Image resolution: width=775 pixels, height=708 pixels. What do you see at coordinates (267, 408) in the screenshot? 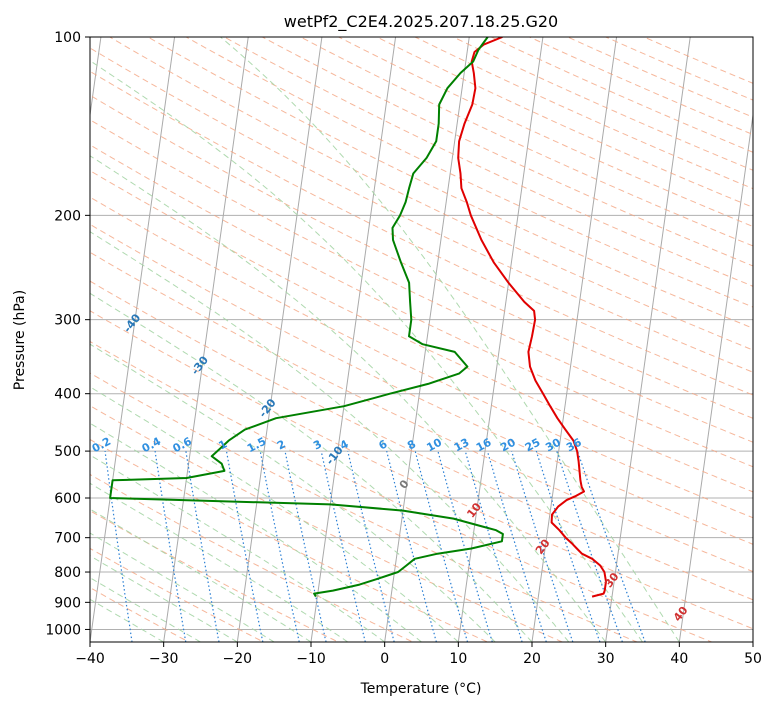
I see `isotherm-label: -20` at bounding box center [267, 408].